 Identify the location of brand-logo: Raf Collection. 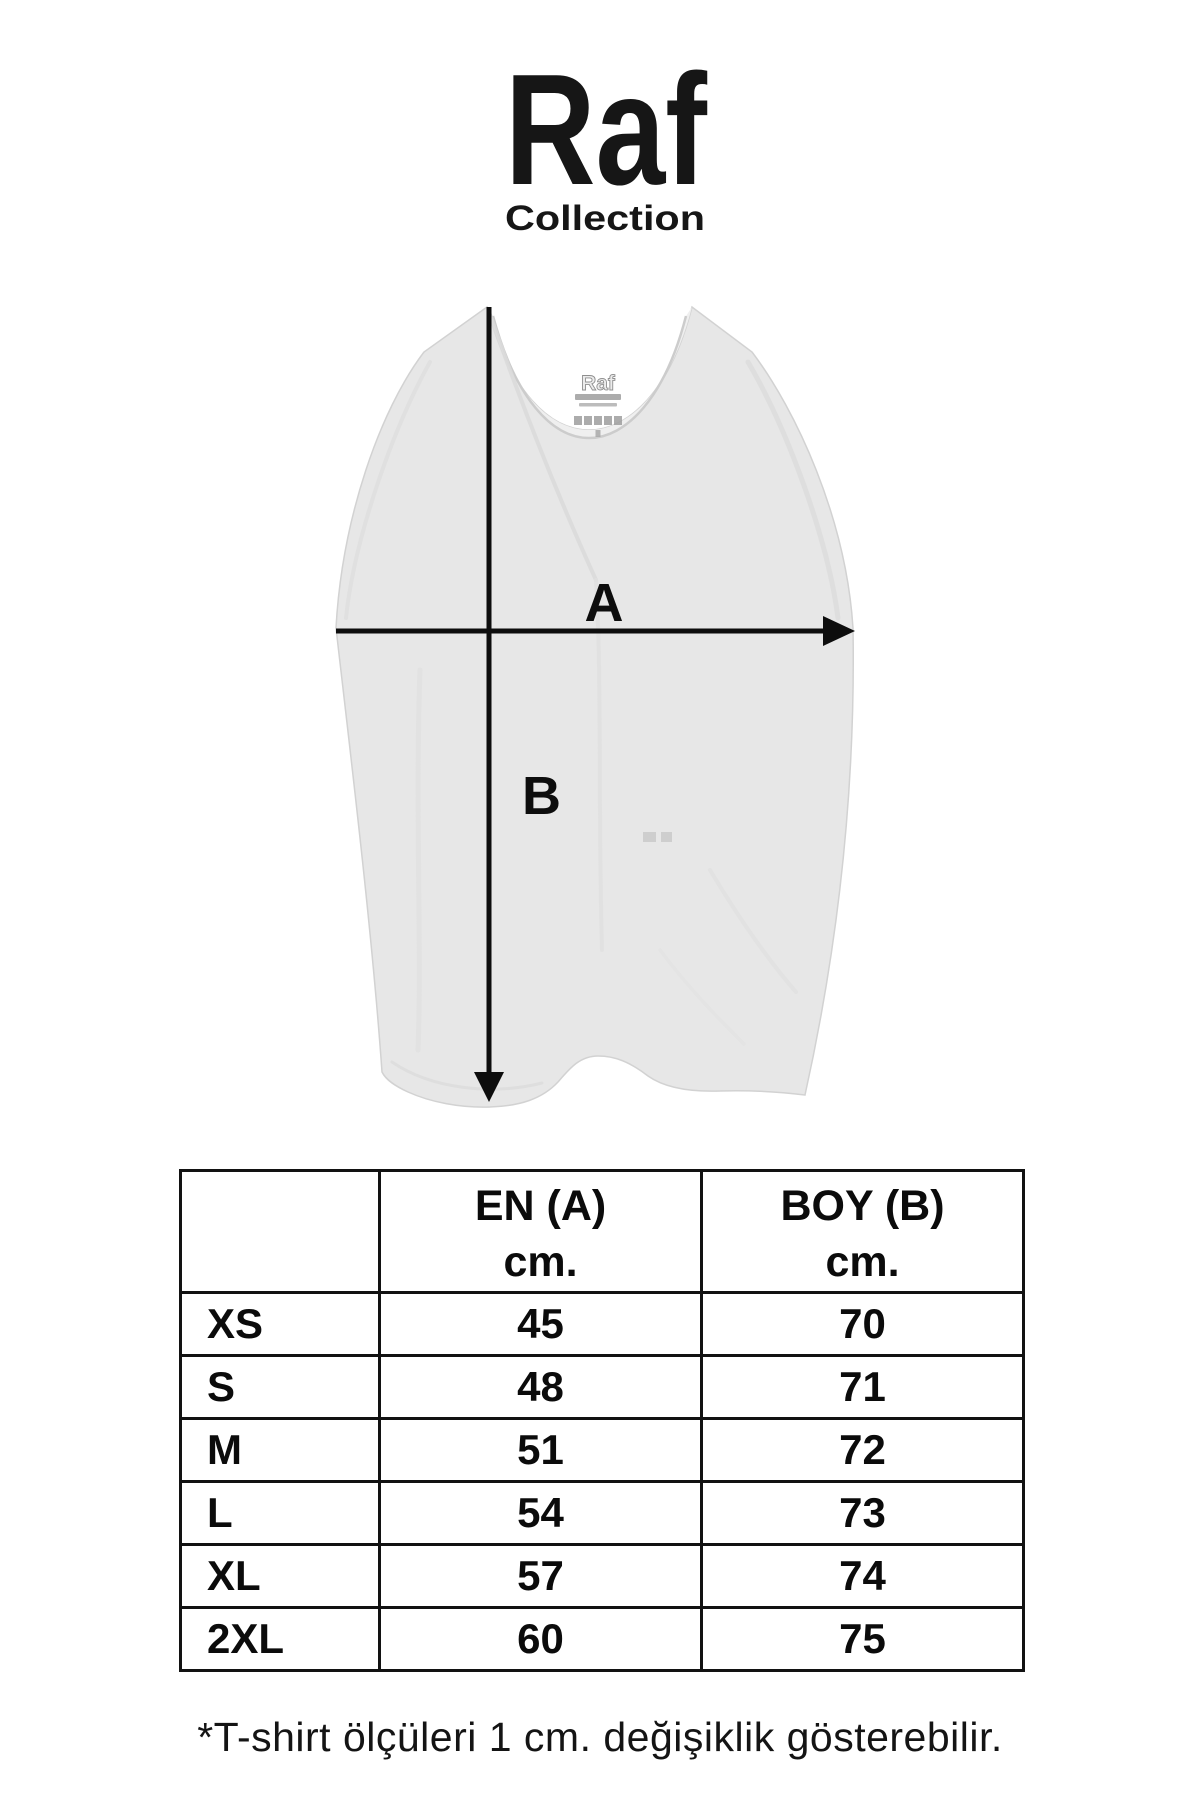
(606, 147).